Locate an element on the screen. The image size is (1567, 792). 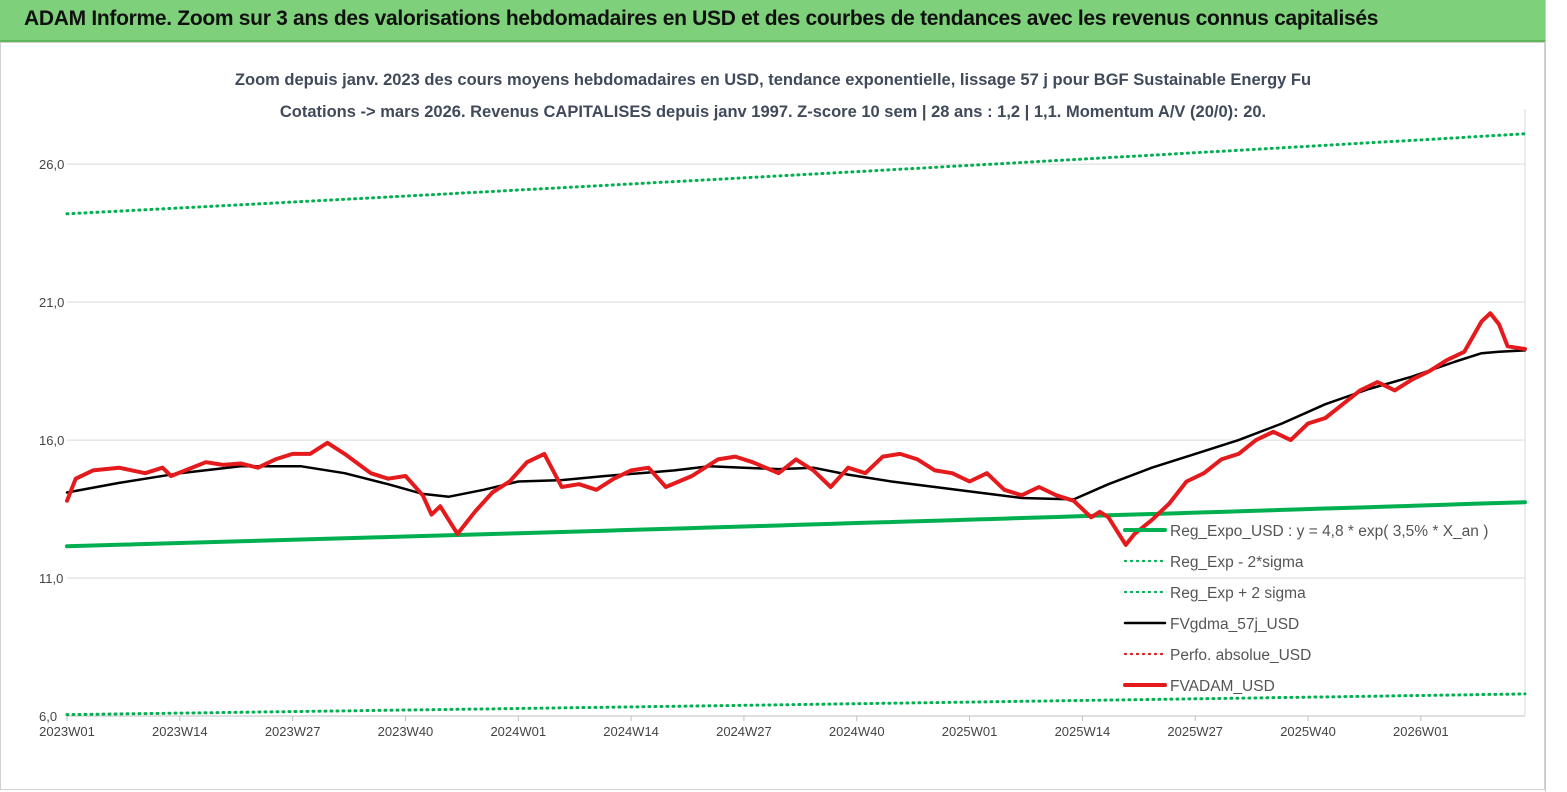
x-tick-label: 2025W40 is located at coordinates (1308, 731).